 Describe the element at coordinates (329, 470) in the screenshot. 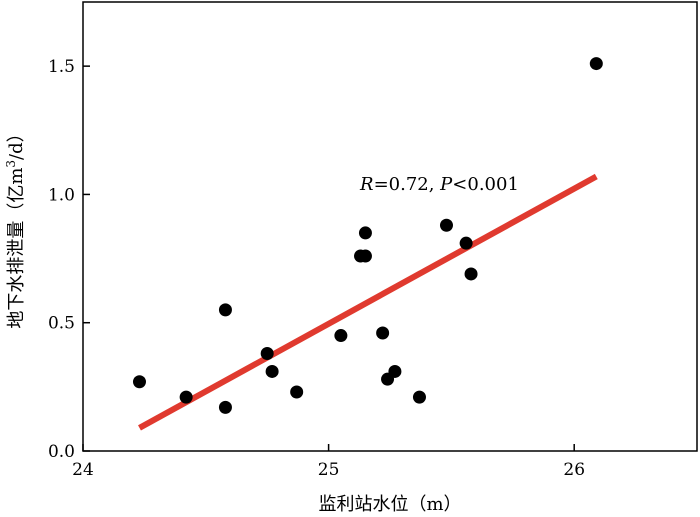

I see `x-tick-label: 25` at that location.